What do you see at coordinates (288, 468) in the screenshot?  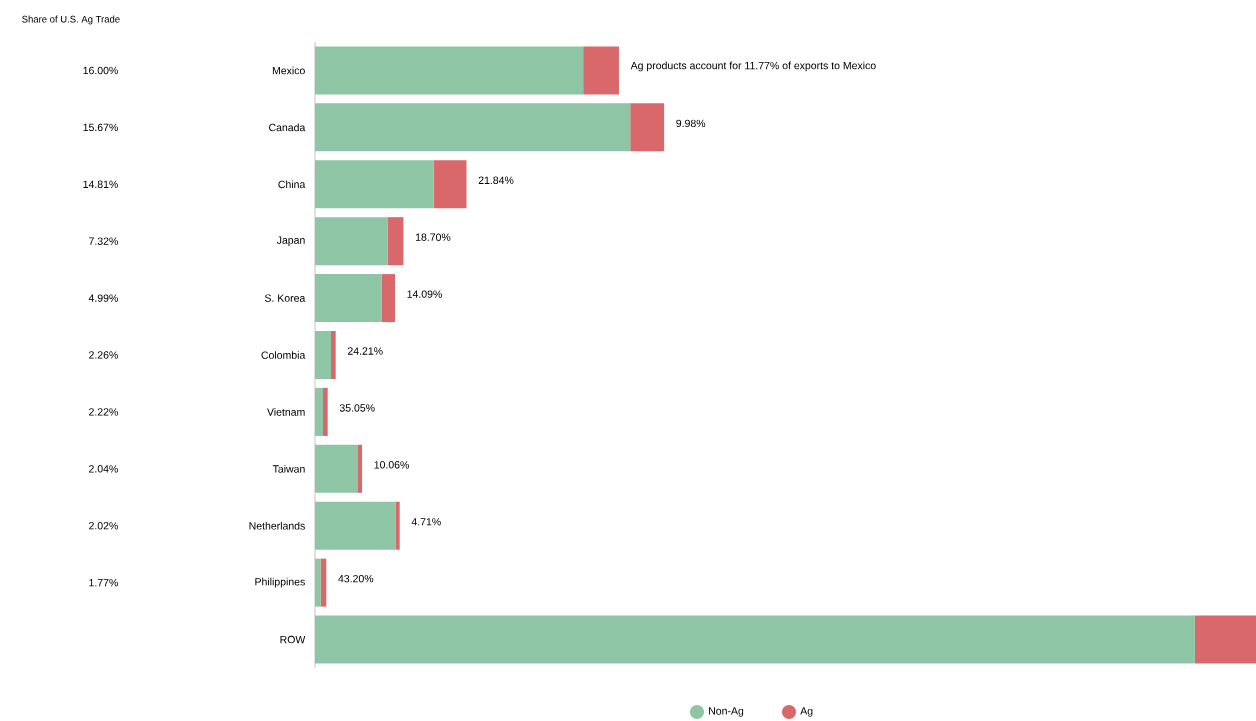 I see `y-tick-label: Taiwan` at bounding box center [288, 468].